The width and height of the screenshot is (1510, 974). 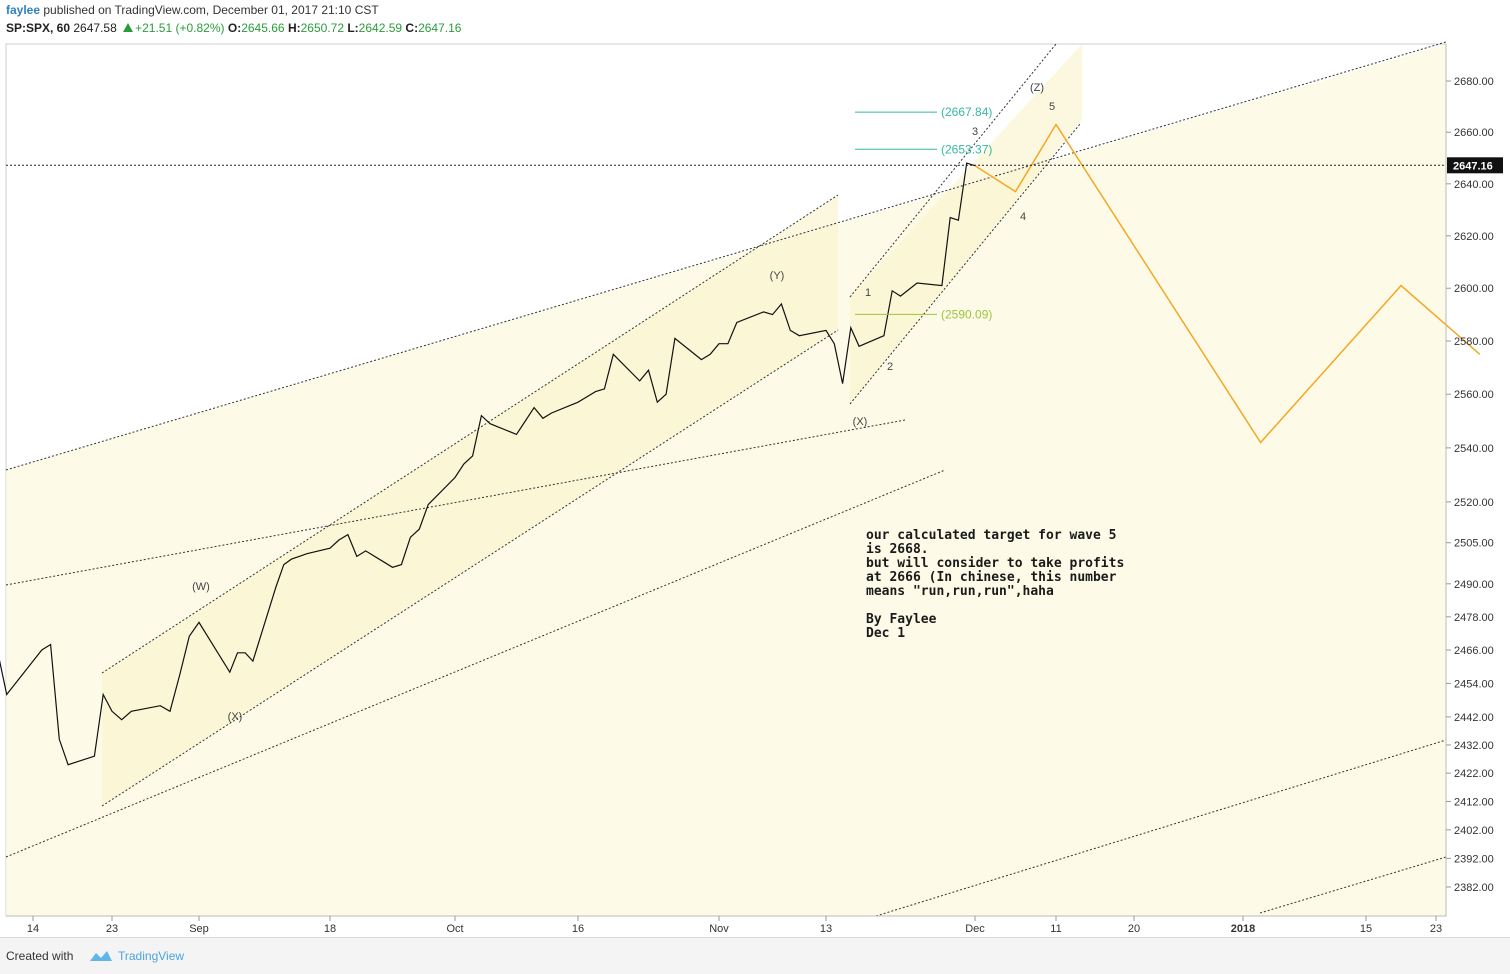 What do you see at coordinates (1474, 544) in the screenshot?
I see `y-tick-label: 2505.00` at bounding box center [1474, 544].